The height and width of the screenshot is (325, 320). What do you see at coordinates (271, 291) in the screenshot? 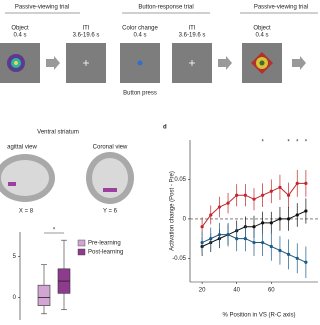
I see `x-tick-label: 60` at bounding box center [271, 291].